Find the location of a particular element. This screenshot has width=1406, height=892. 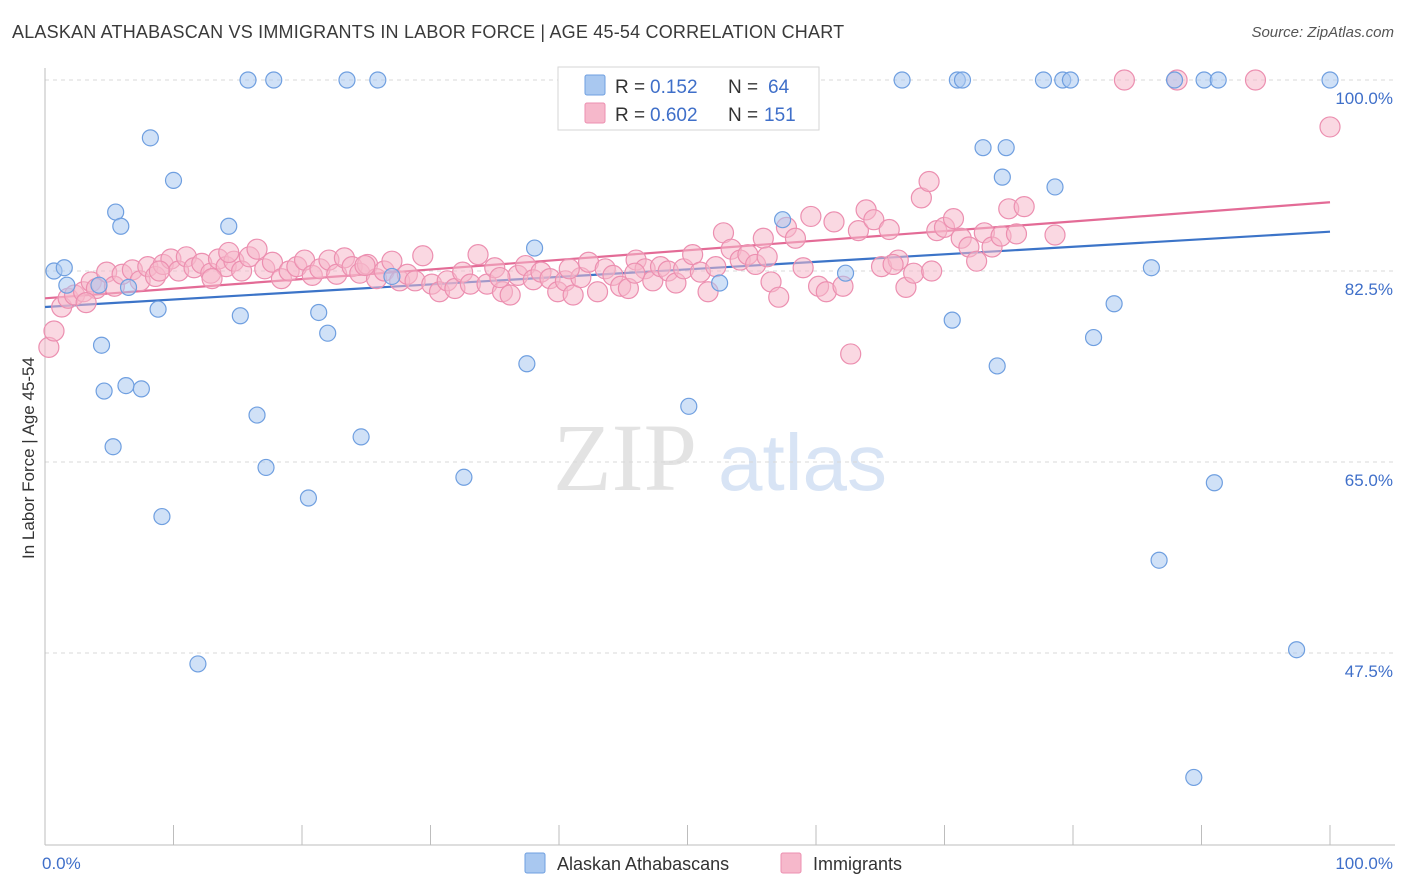

legend-bottom-label-athabascans: Alaskan Athabascans is located at coordinates (643, 864).